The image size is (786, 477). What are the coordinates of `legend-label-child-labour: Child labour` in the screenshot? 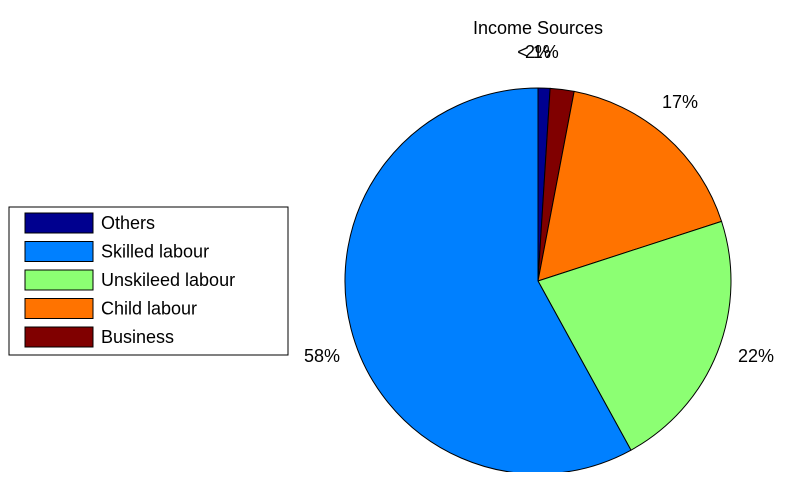 It's located at (149, 309).